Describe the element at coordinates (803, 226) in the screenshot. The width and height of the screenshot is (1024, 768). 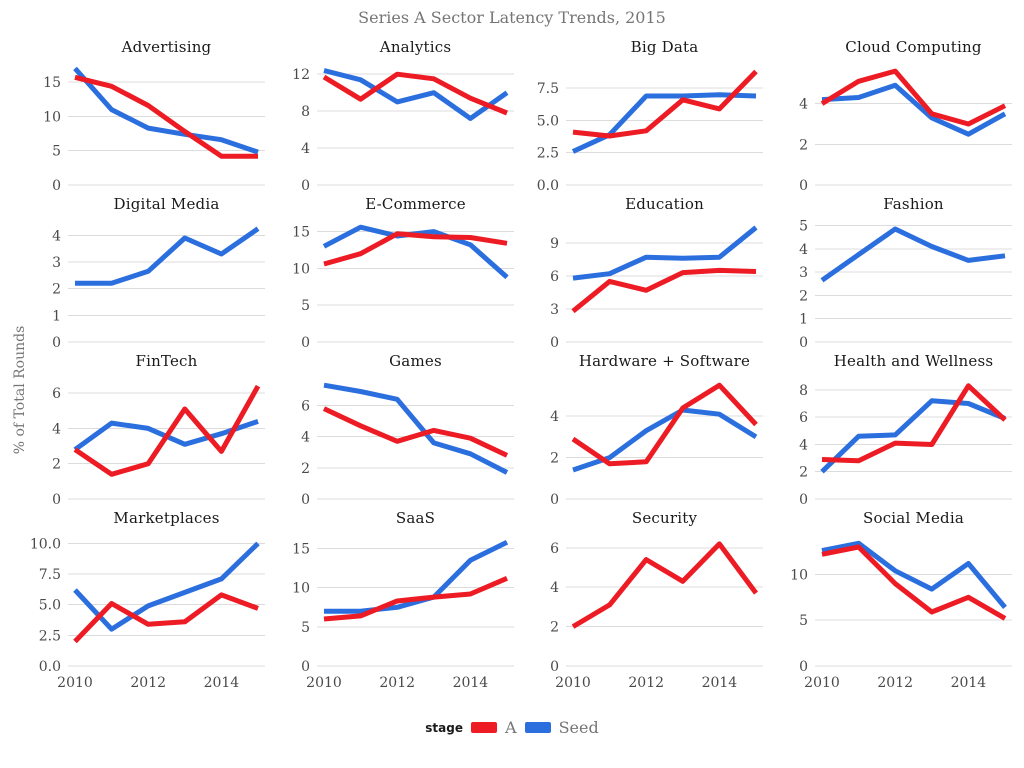
I see `y-tick-label: 5` at that location.